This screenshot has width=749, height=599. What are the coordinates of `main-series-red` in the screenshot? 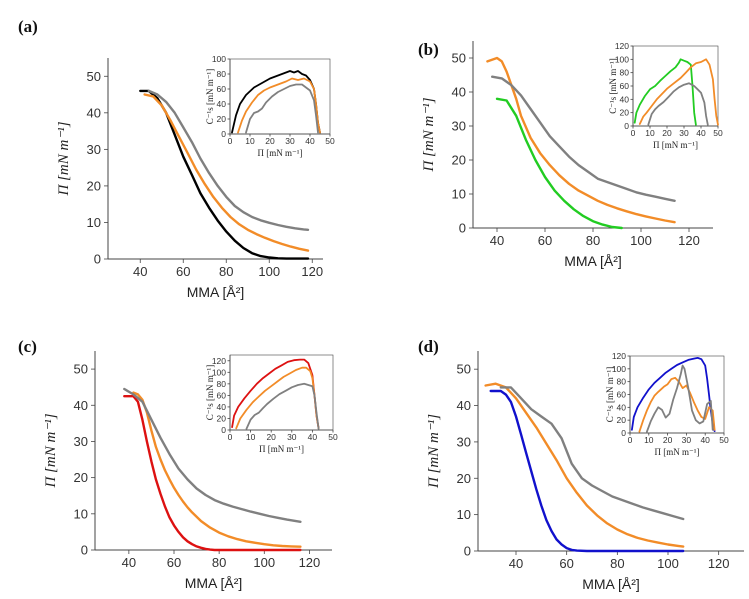 It's located at (212, 473).